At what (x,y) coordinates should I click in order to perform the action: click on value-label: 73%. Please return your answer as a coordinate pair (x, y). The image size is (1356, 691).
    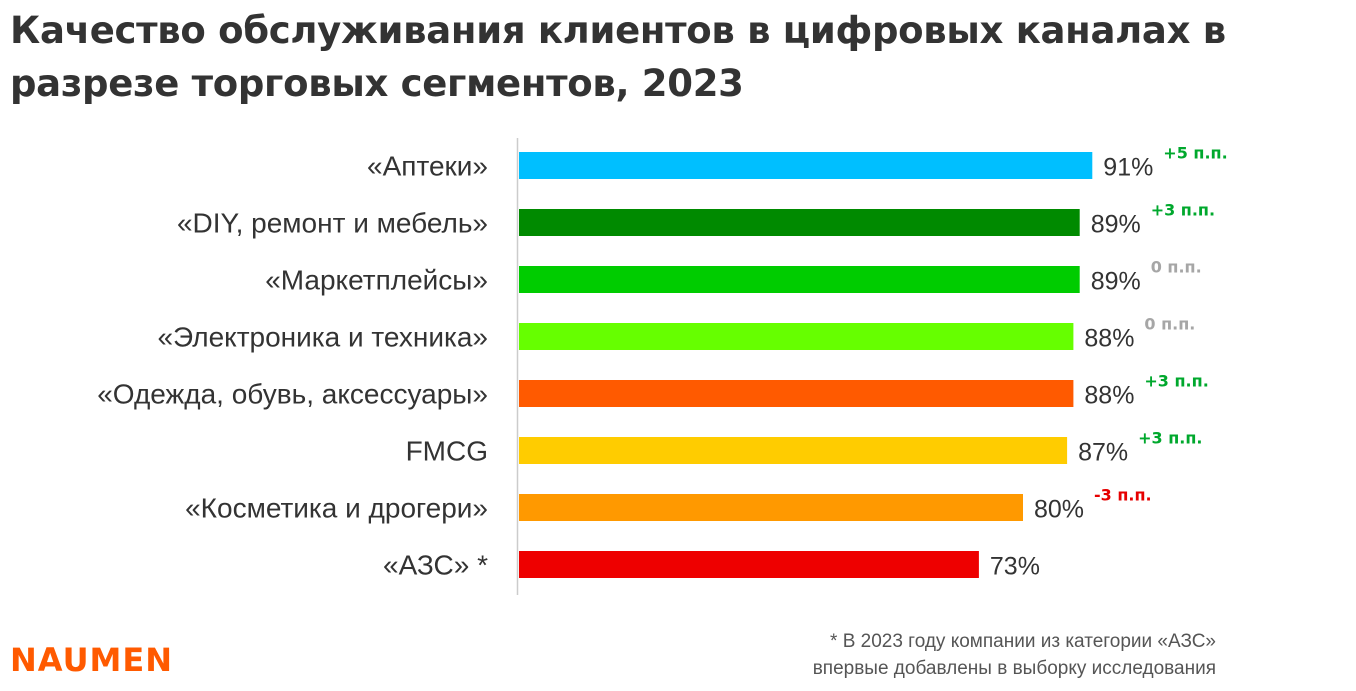
    Looking at the image, I should click on (1015, 567).